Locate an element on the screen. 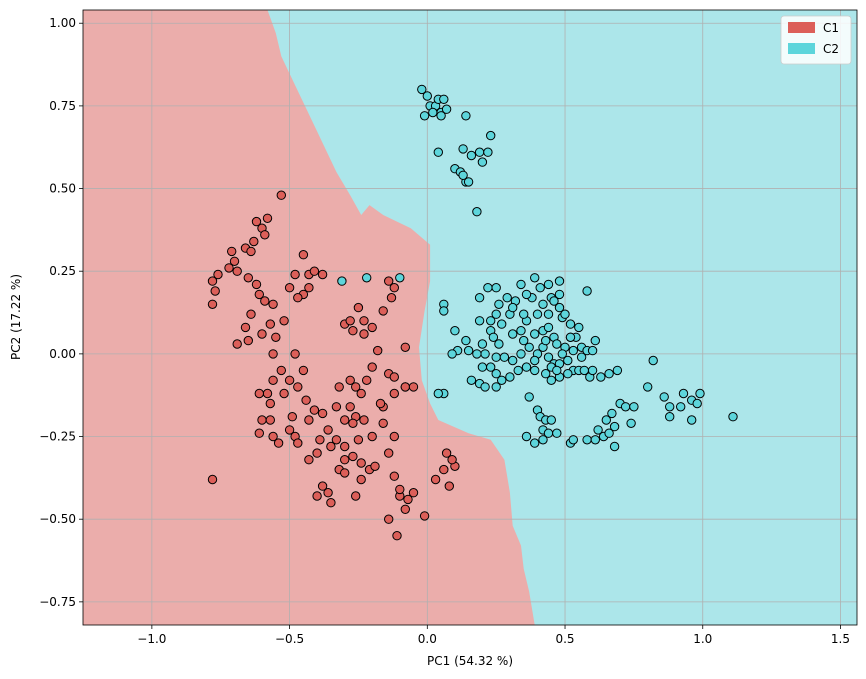 The height and width of the screenshot is (679, 866). x-tick-label: −0.5 is located at coordinates (289, 639).